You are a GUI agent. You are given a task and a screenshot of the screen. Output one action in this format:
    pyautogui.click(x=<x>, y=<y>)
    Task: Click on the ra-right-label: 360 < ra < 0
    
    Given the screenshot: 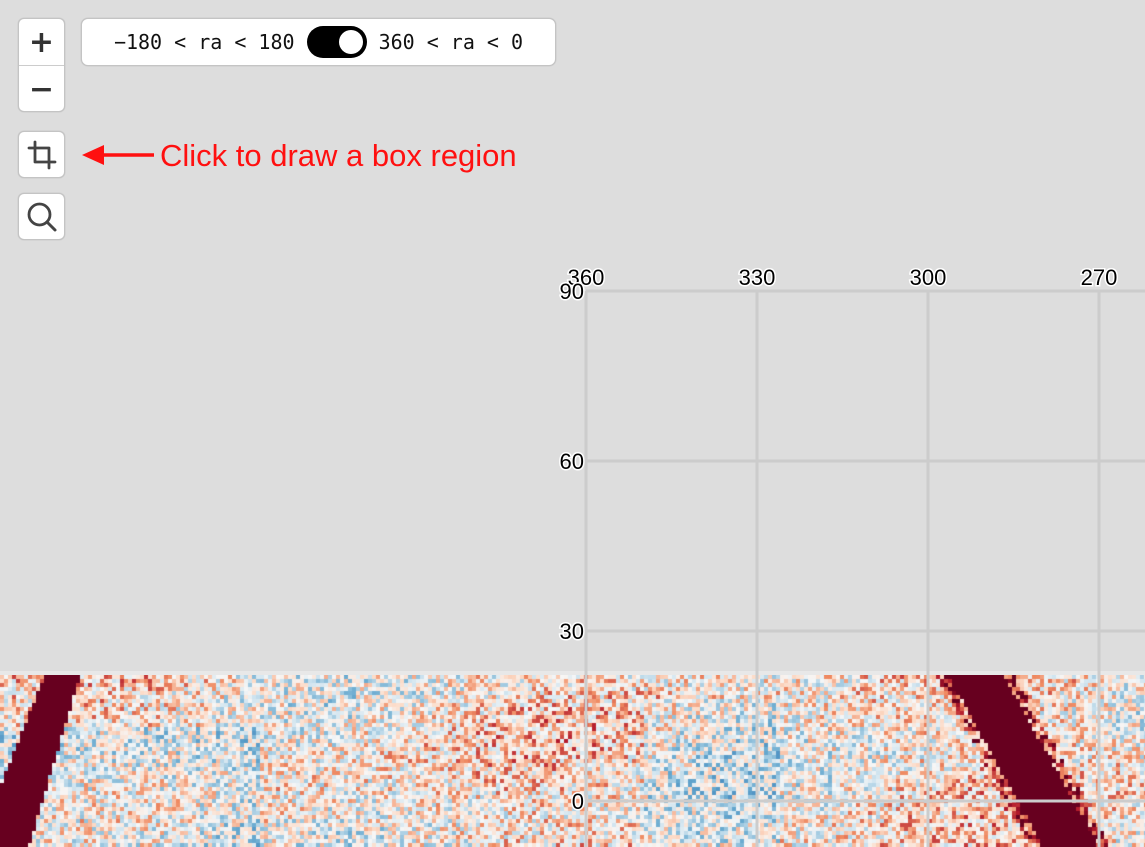 What is the action you would take?
    pyautogui.click(x=451, y=42)
    